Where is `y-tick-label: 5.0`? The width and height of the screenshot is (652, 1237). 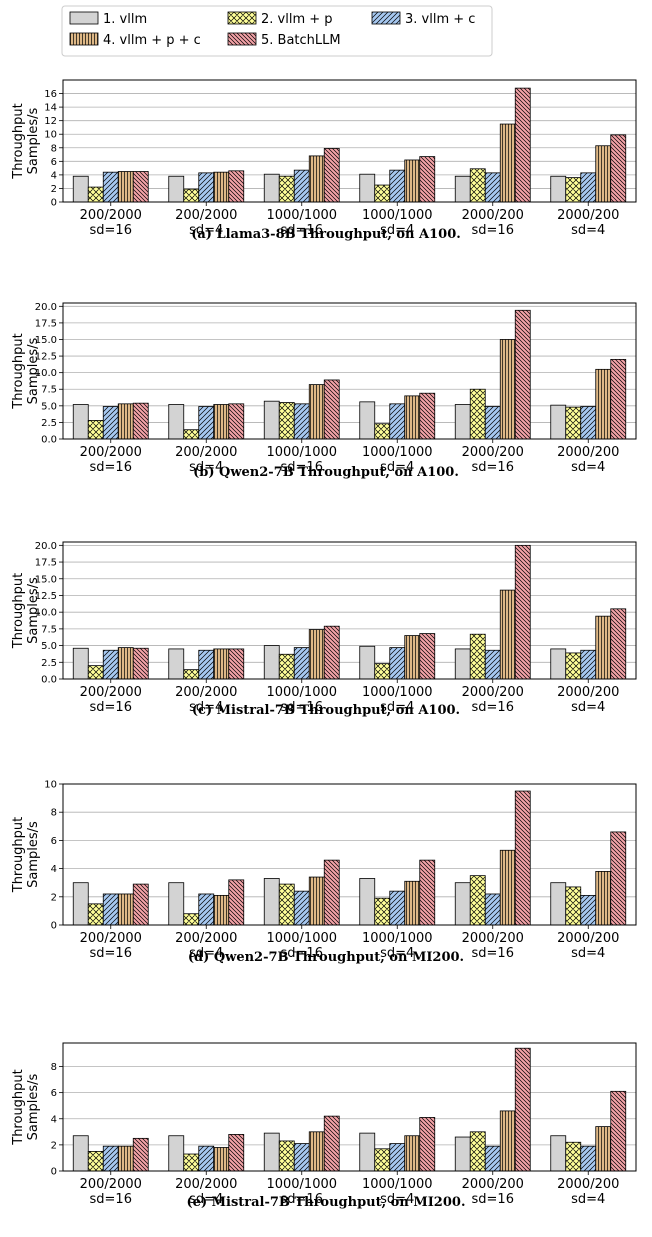
y-tick-label: 5.0 is located at coordinates (49, 646).